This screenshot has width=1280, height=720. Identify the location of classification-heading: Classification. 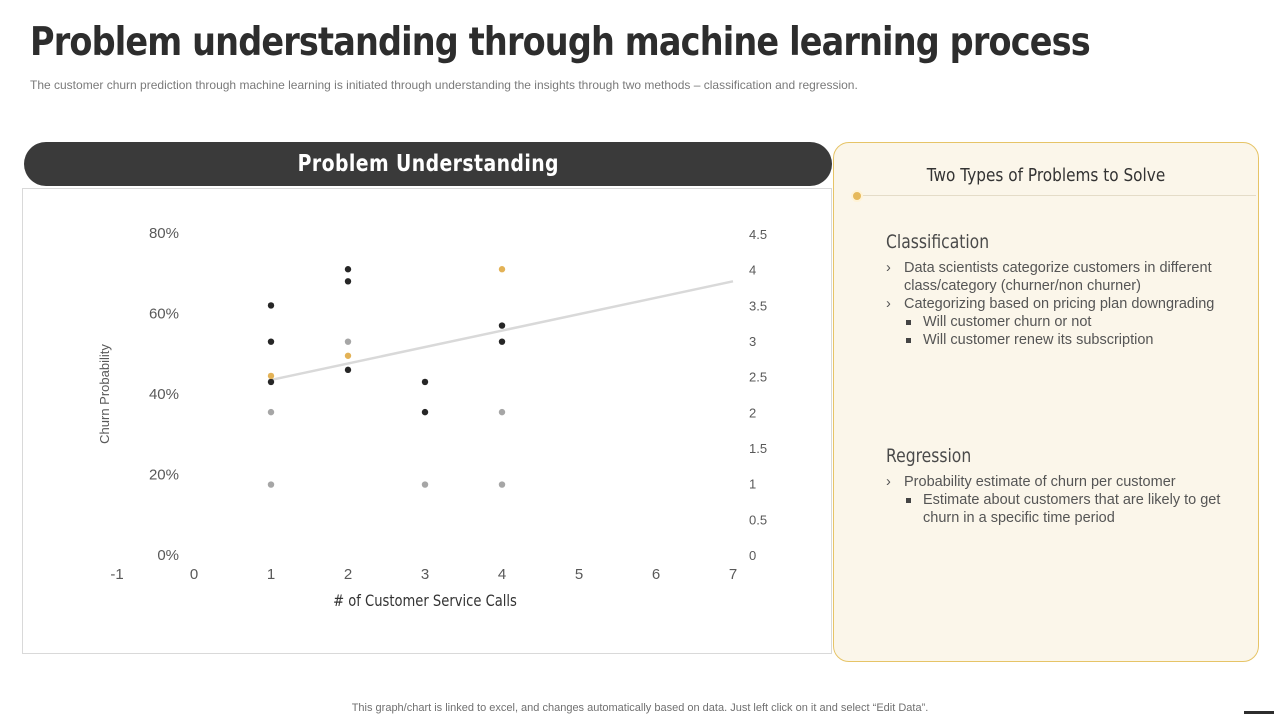
(938, 242).